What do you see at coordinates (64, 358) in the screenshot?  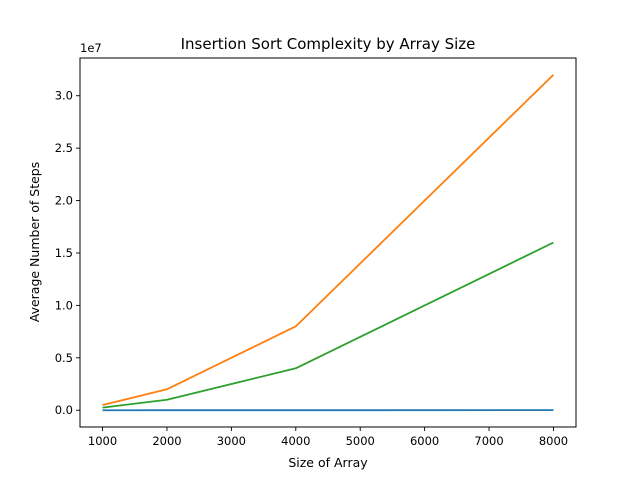 I see `y-tick-label: 0.5` at bounding box center [64, 358].